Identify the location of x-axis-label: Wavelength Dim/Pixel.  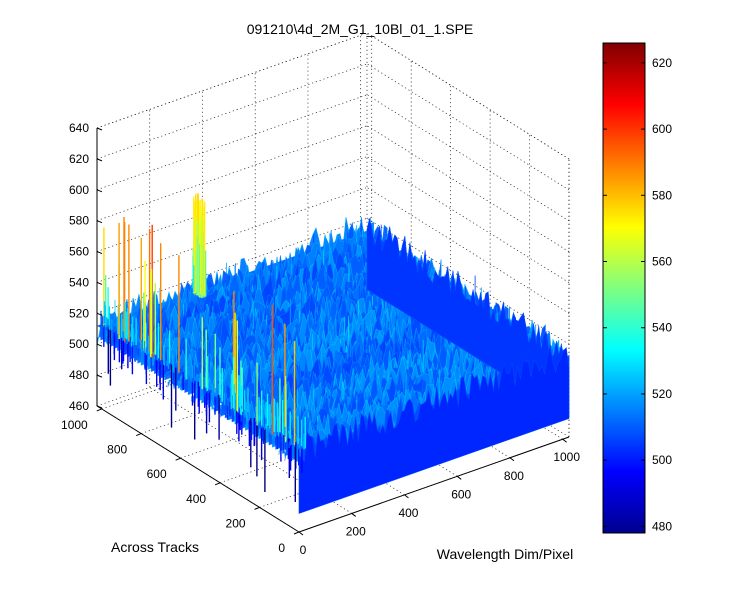
(505, 554).